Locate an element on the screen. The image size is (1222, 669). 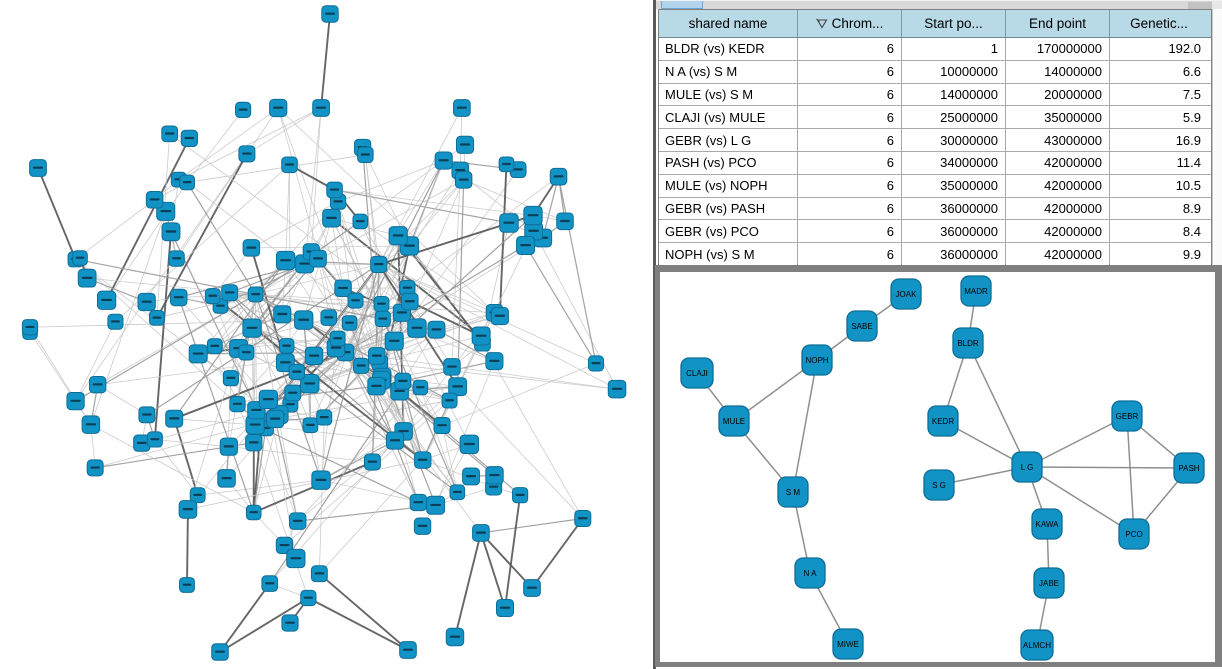
network-node: ALMCH is located at coordinates (1037, 645).